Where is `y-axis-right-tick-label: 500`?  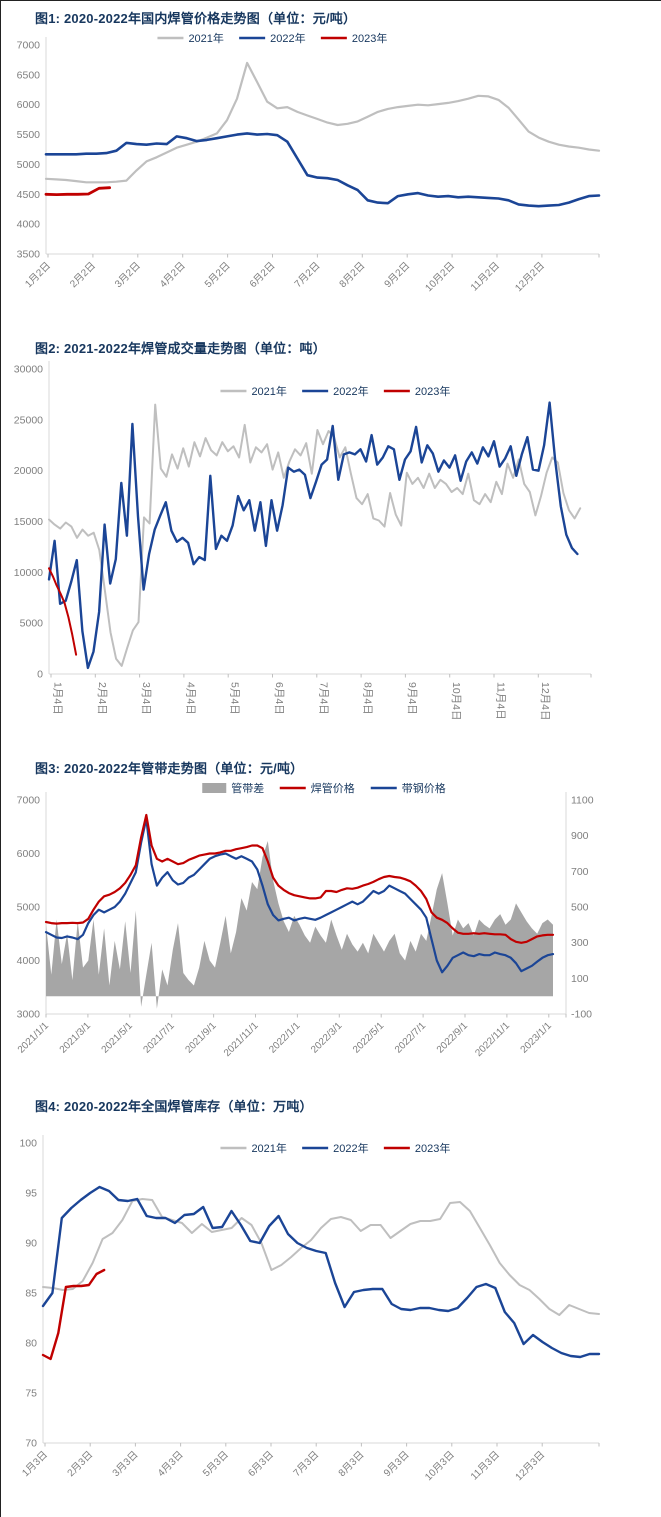
y-axis-right-tick-label: 500 is located at coordinates (580, 908).